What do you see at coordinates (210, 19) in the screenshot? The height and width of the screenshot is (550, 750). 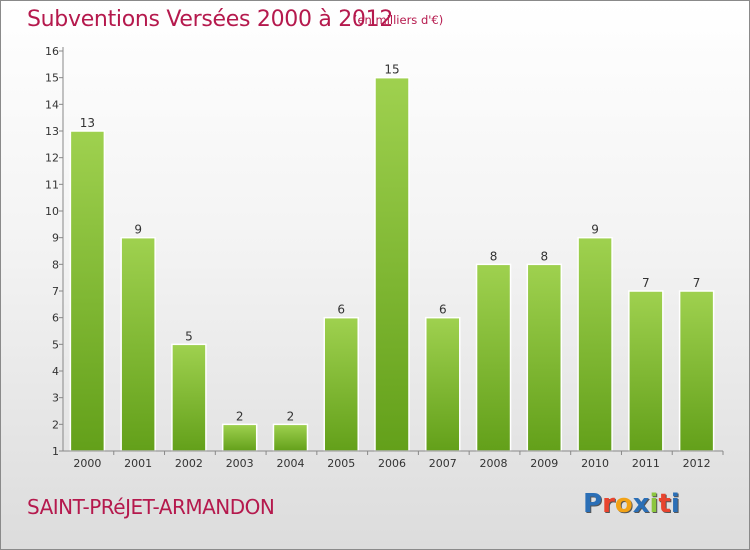 I see `chart-title: Subventions Versées 2000 à 2012` at bounding box center [210, 19].